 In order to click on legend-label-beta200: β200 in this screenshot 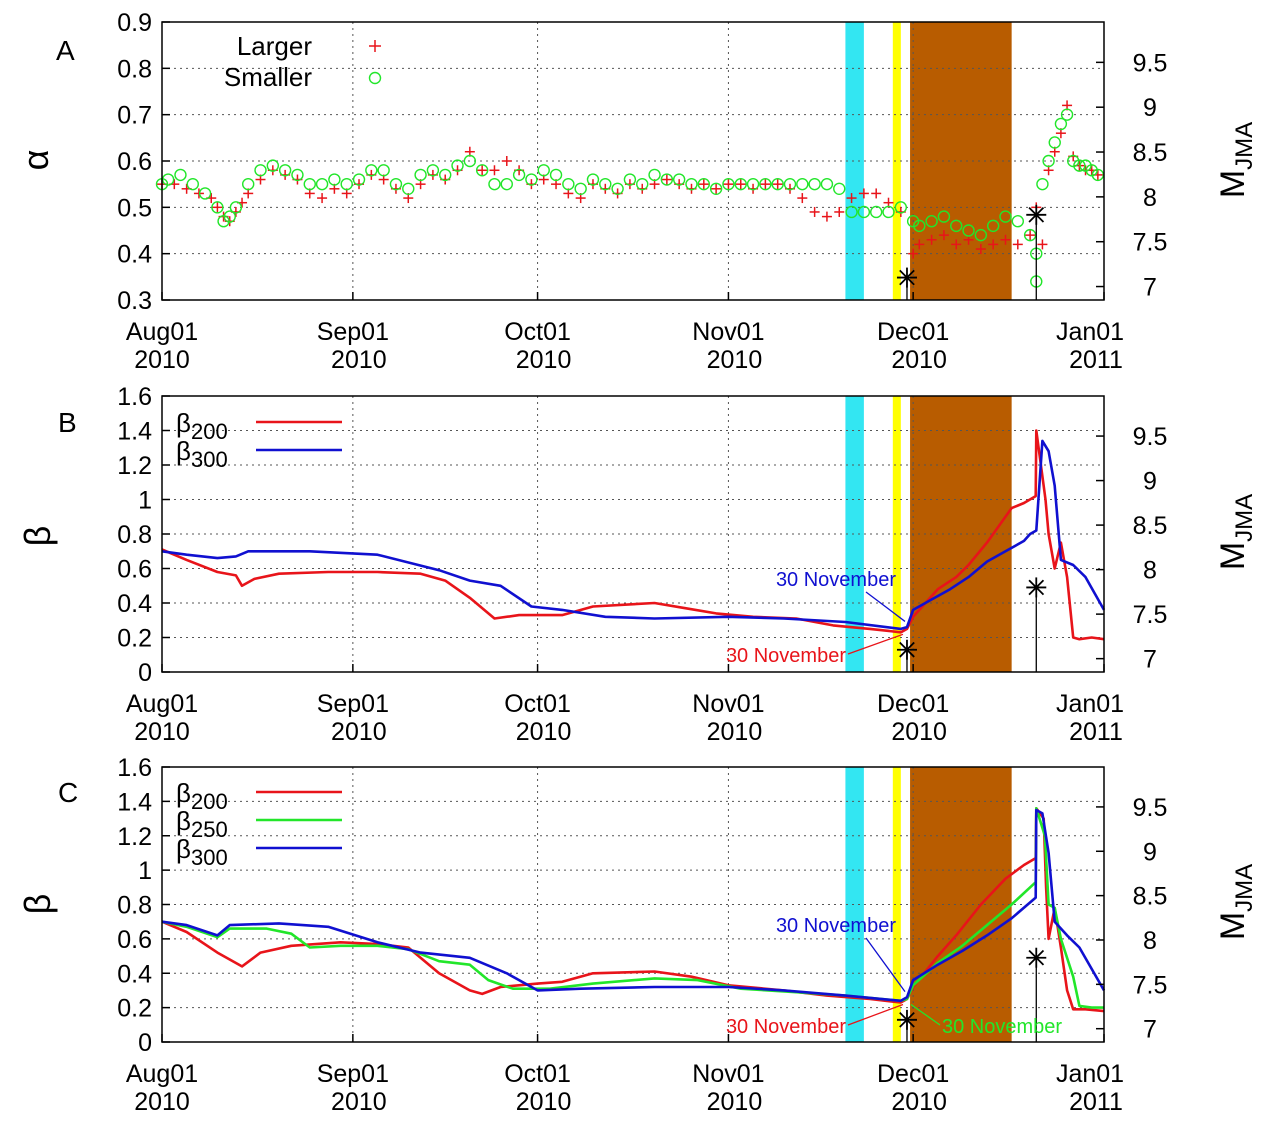, I will do `click(202, 796)`.